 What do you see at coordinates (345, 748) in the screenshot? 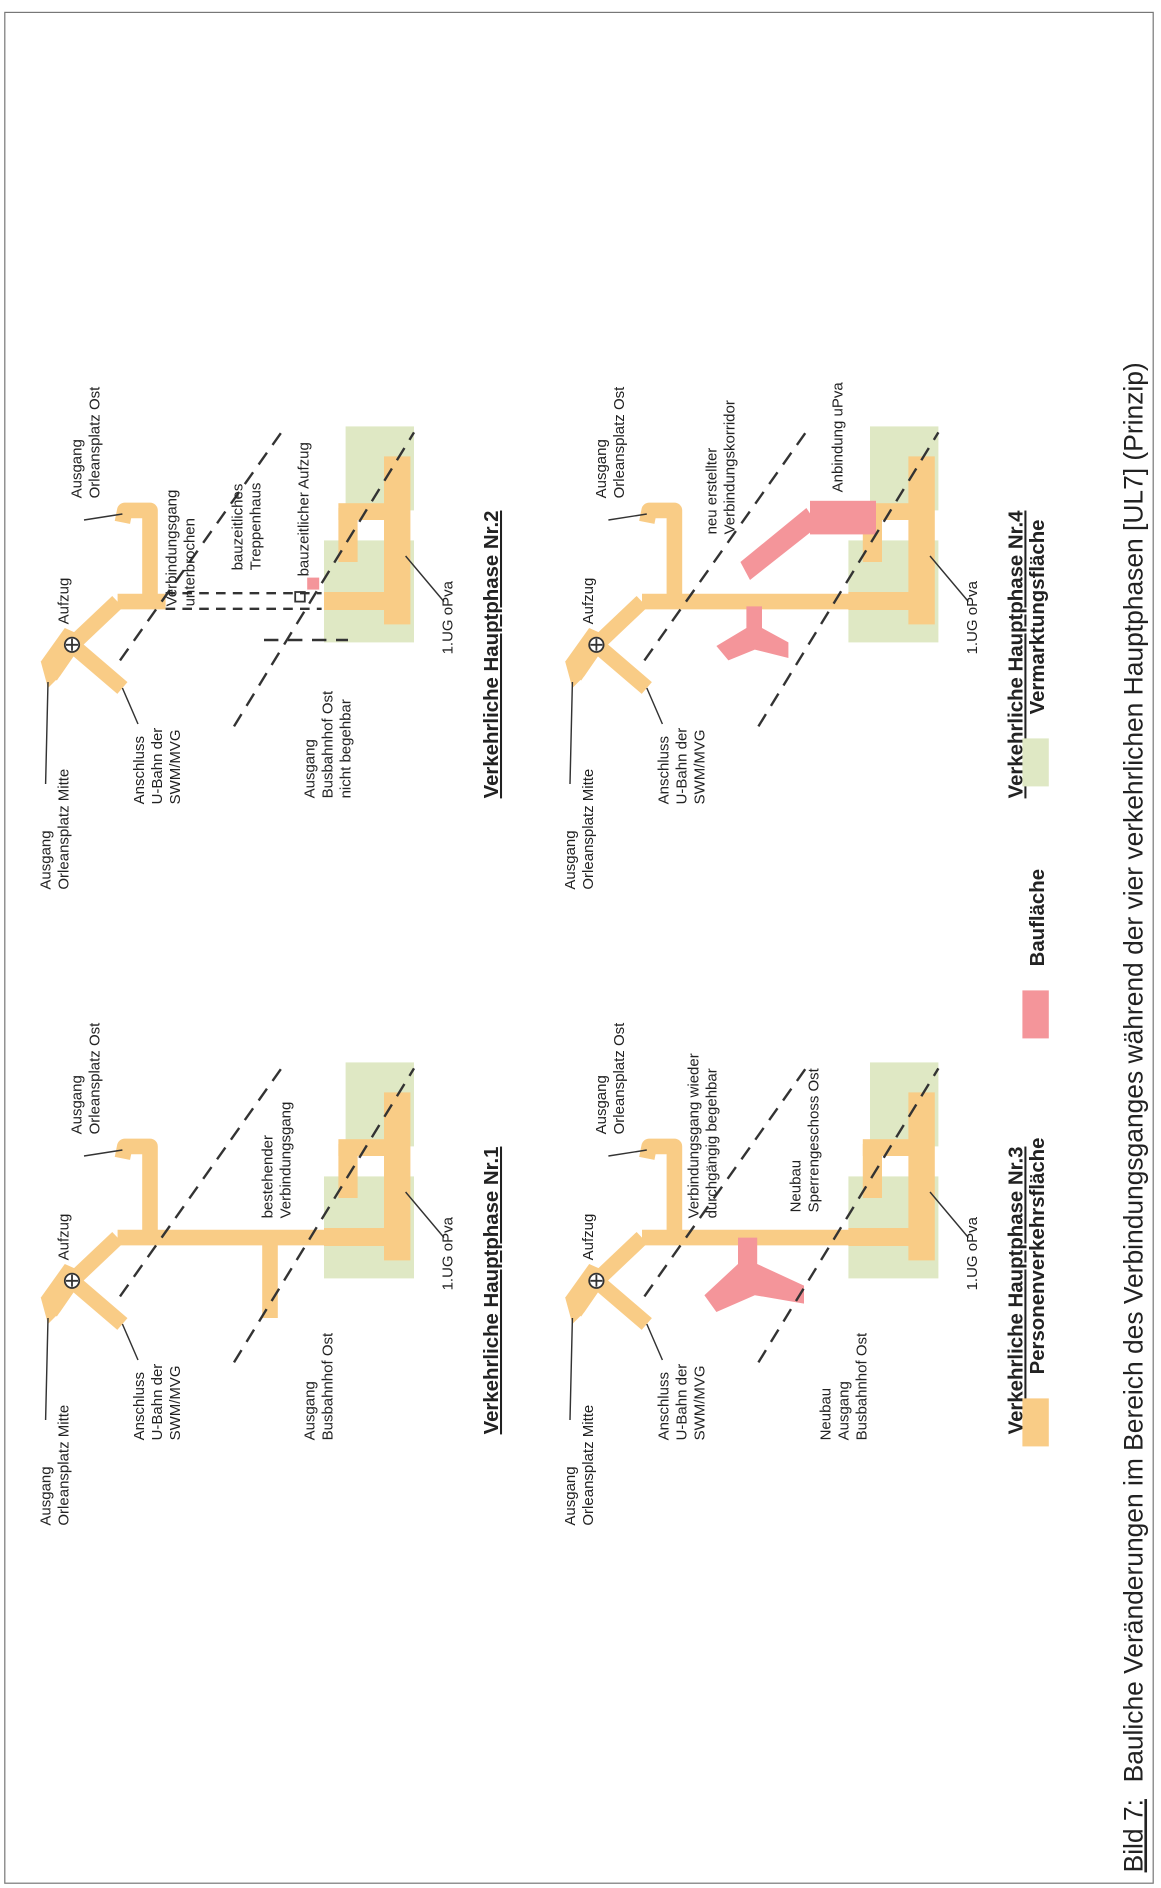
I see `label: nicht begehbar` at bounding box center [345, 748].